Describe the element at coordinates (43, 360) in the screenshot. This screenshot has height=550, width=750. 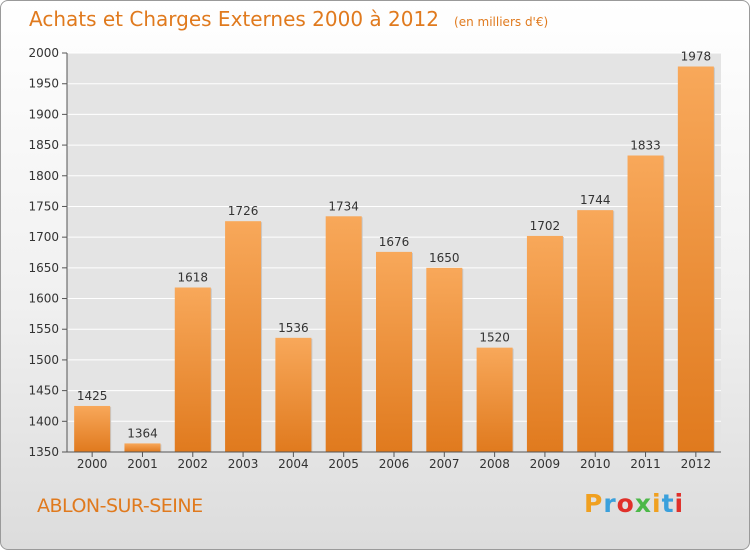
I see `y-tick-label: 1500` at that location.